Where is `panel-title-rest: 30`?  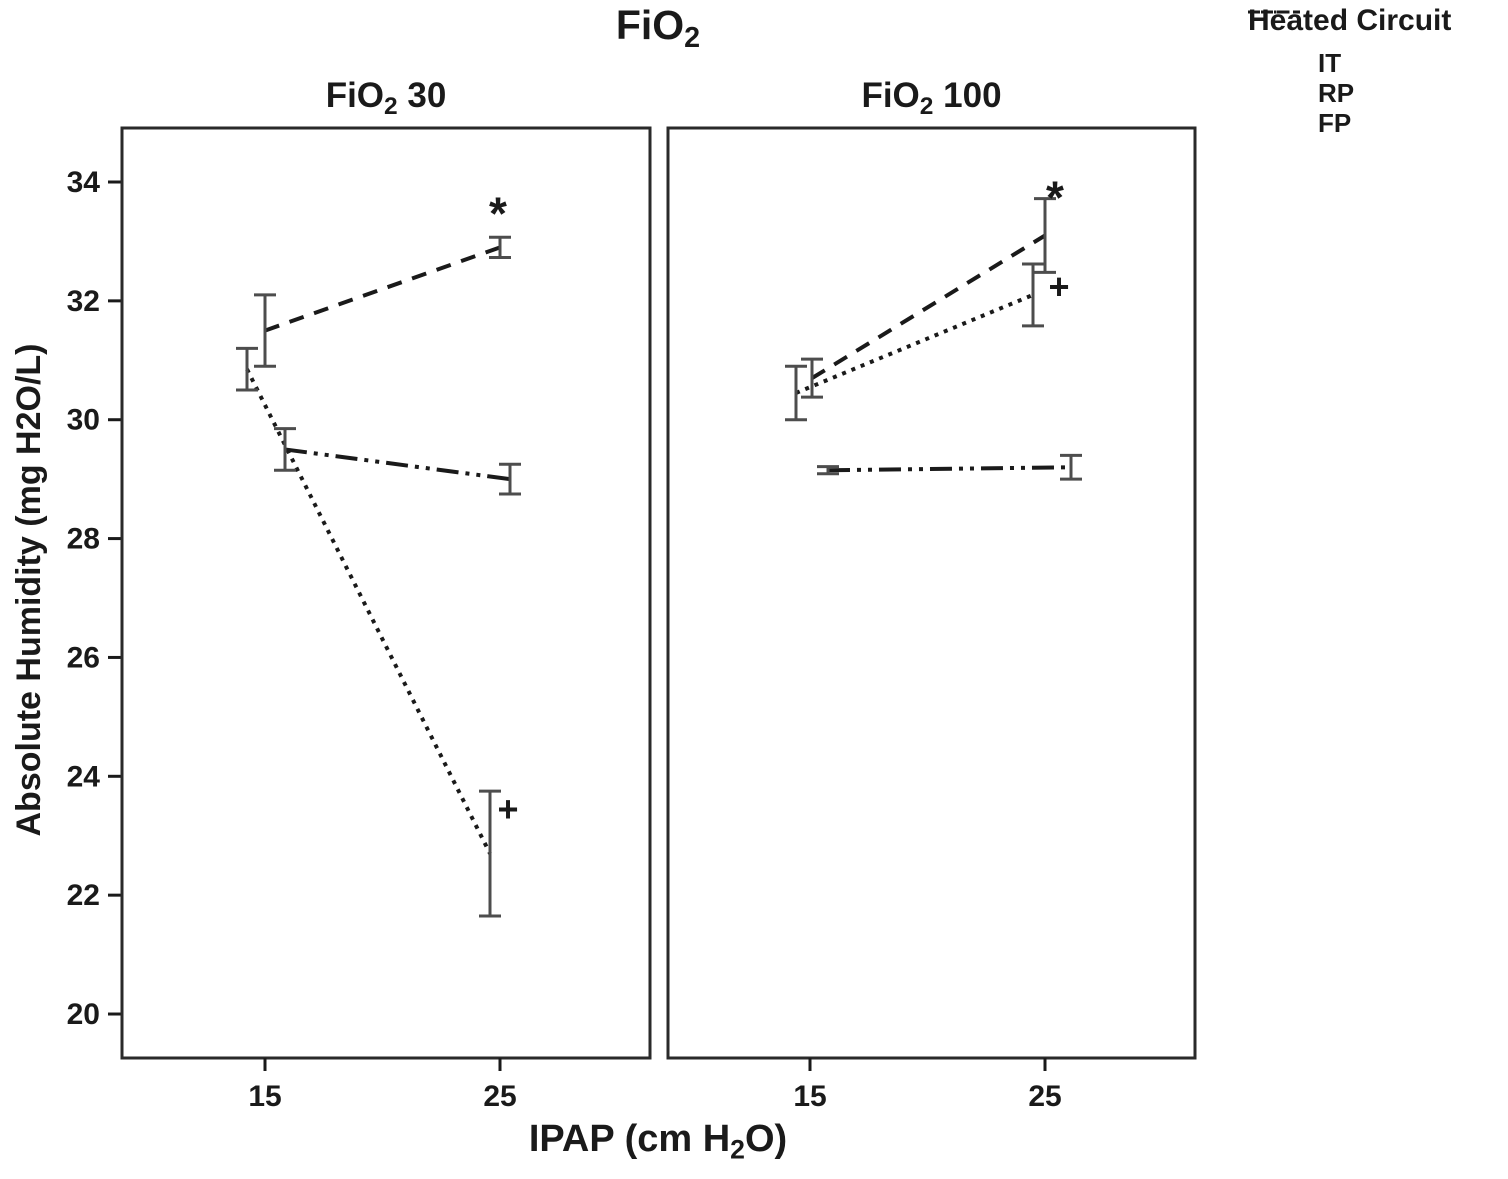 panel-title-rest: 30 is located at coordinates (422, 95).